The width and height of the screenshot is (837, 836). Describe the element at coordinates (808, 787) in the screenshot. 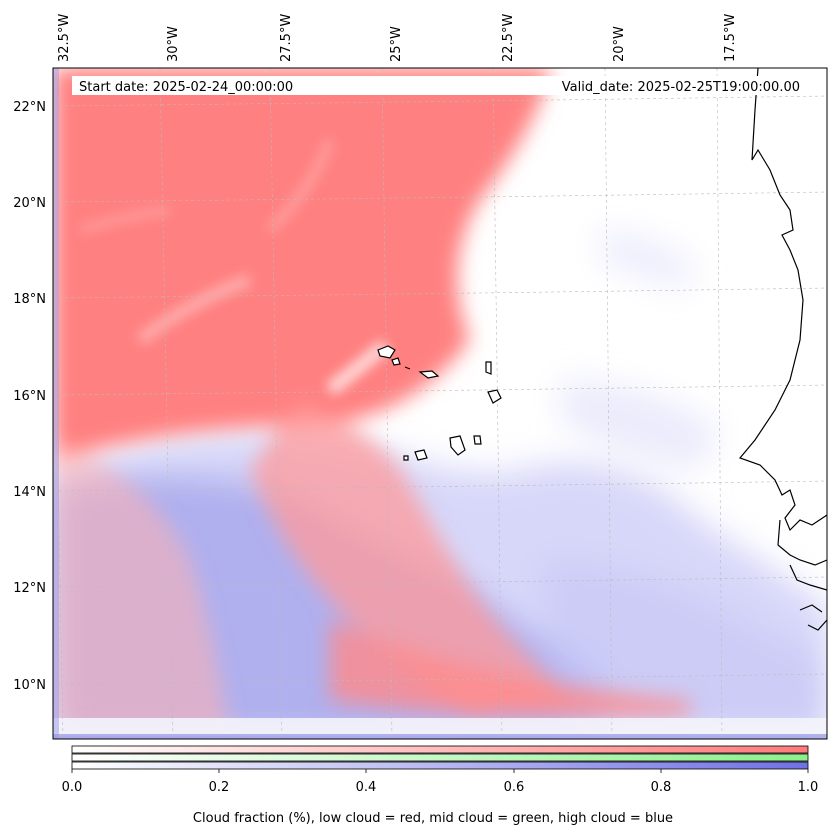

I see `colorbar-tick: 1.0` at that location.